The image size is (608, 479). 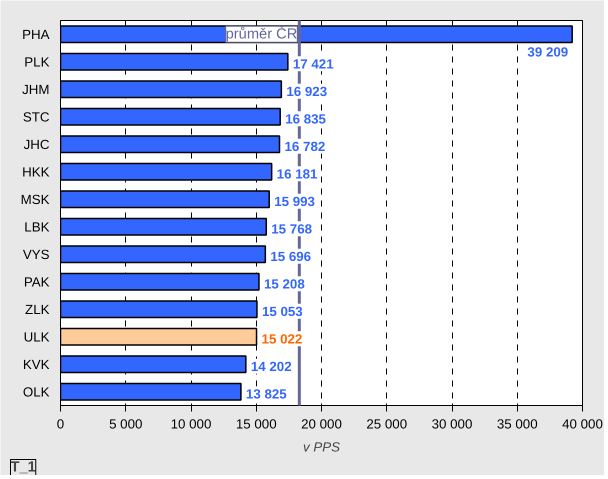 What do you see at coordinates (36, 116) in the screenshot?
I see `y-tick-label: STC` at bounding box center [36, 116].